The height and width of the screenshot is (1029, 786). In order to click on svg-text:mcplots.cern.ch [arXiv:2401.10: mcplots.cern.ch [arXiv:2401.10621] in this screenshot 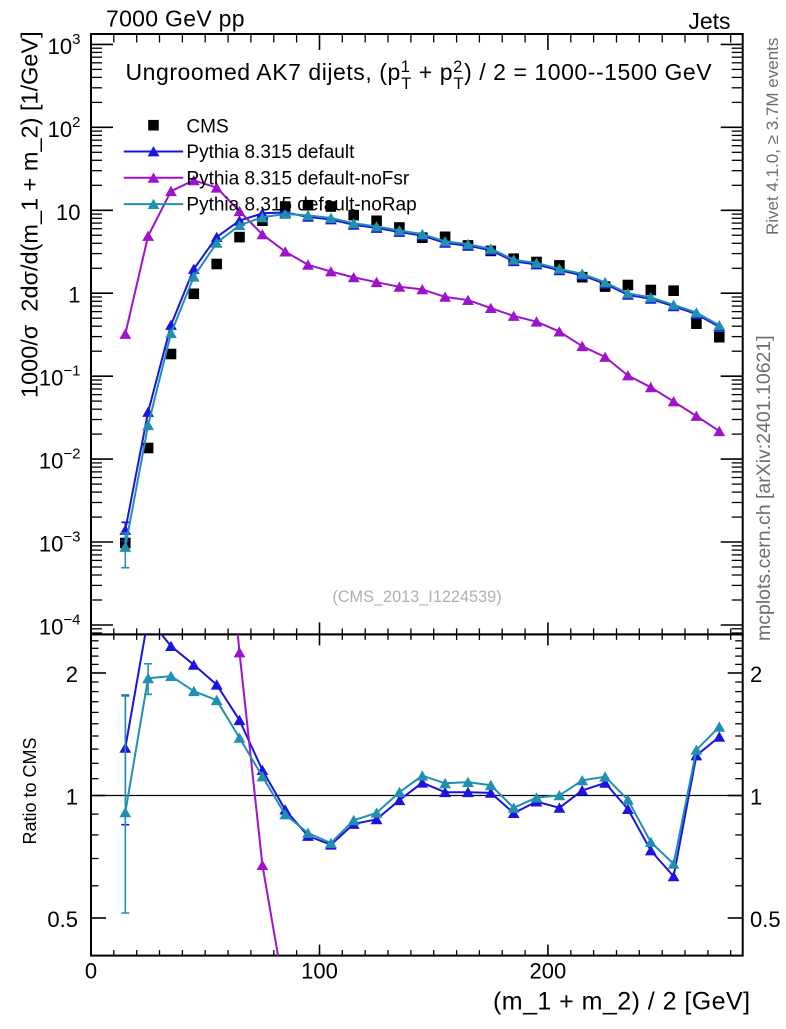, I will do `click(764, 488)`.